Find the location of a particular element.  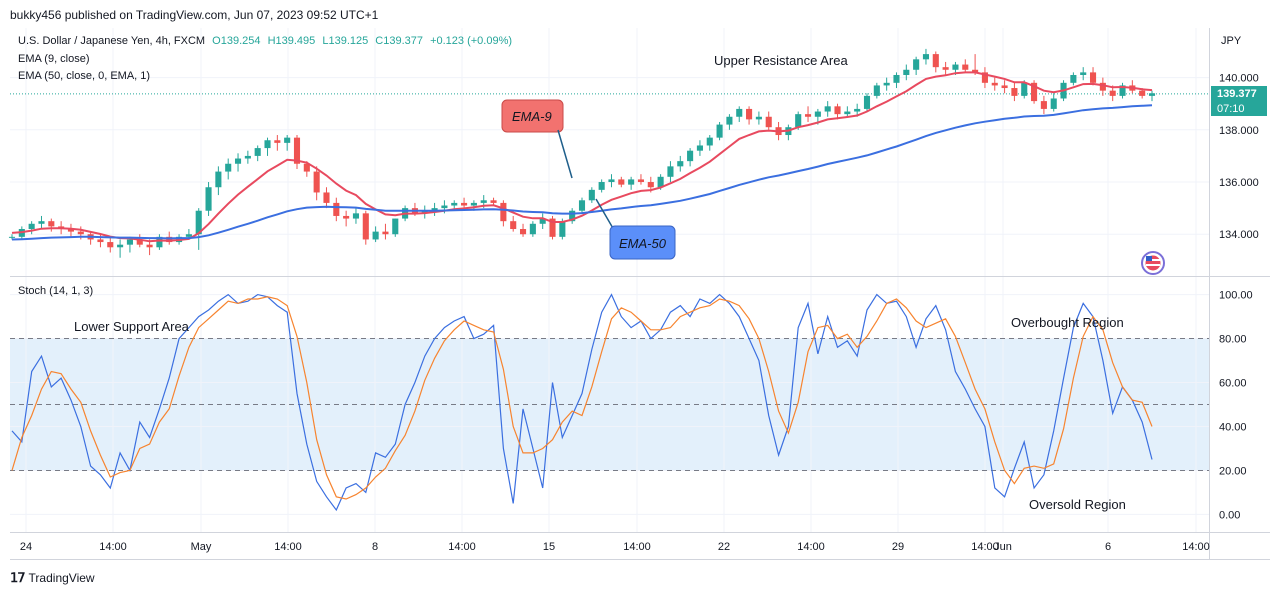

tradingview-logo: 𝟣𝟩 TradingView is located at coordinates (52, 578).